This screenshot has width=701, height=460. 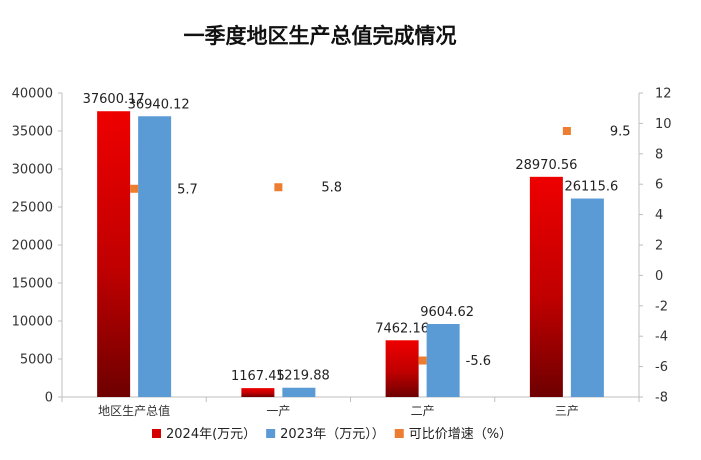 What do you see at coordinates (32, 322) in the screenshot?
I see `left-tick-label: 10000` at bounding box center [32, 322].